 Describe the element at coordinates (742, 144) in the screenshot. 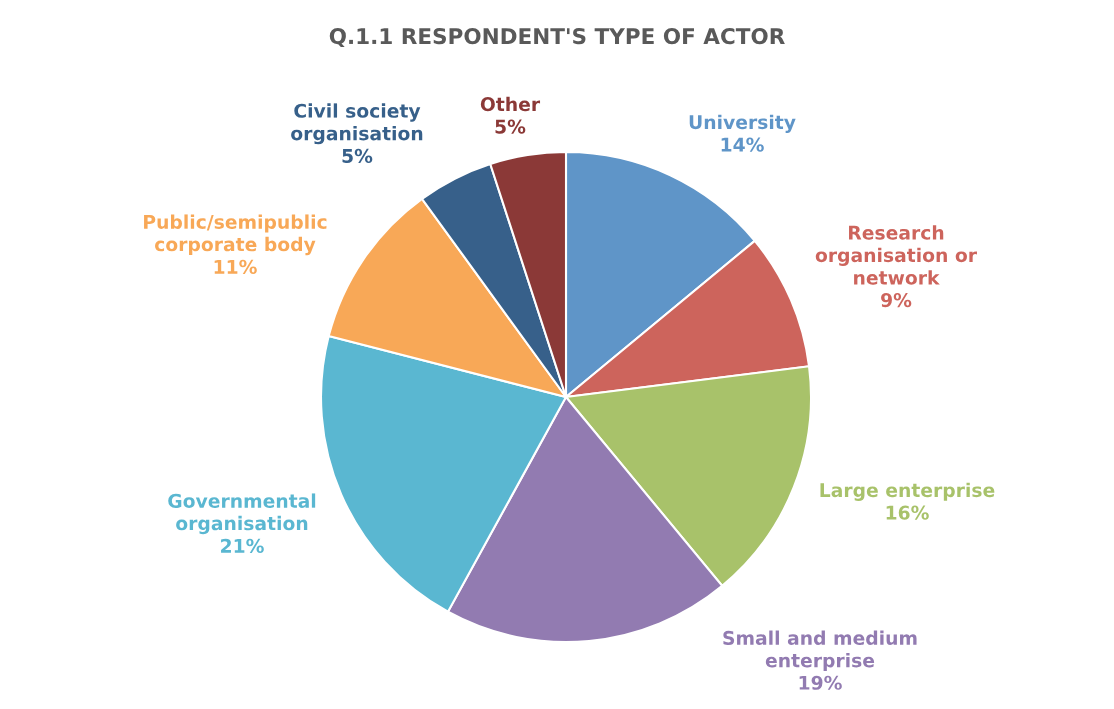

I see `data-label: 14%` at that location.